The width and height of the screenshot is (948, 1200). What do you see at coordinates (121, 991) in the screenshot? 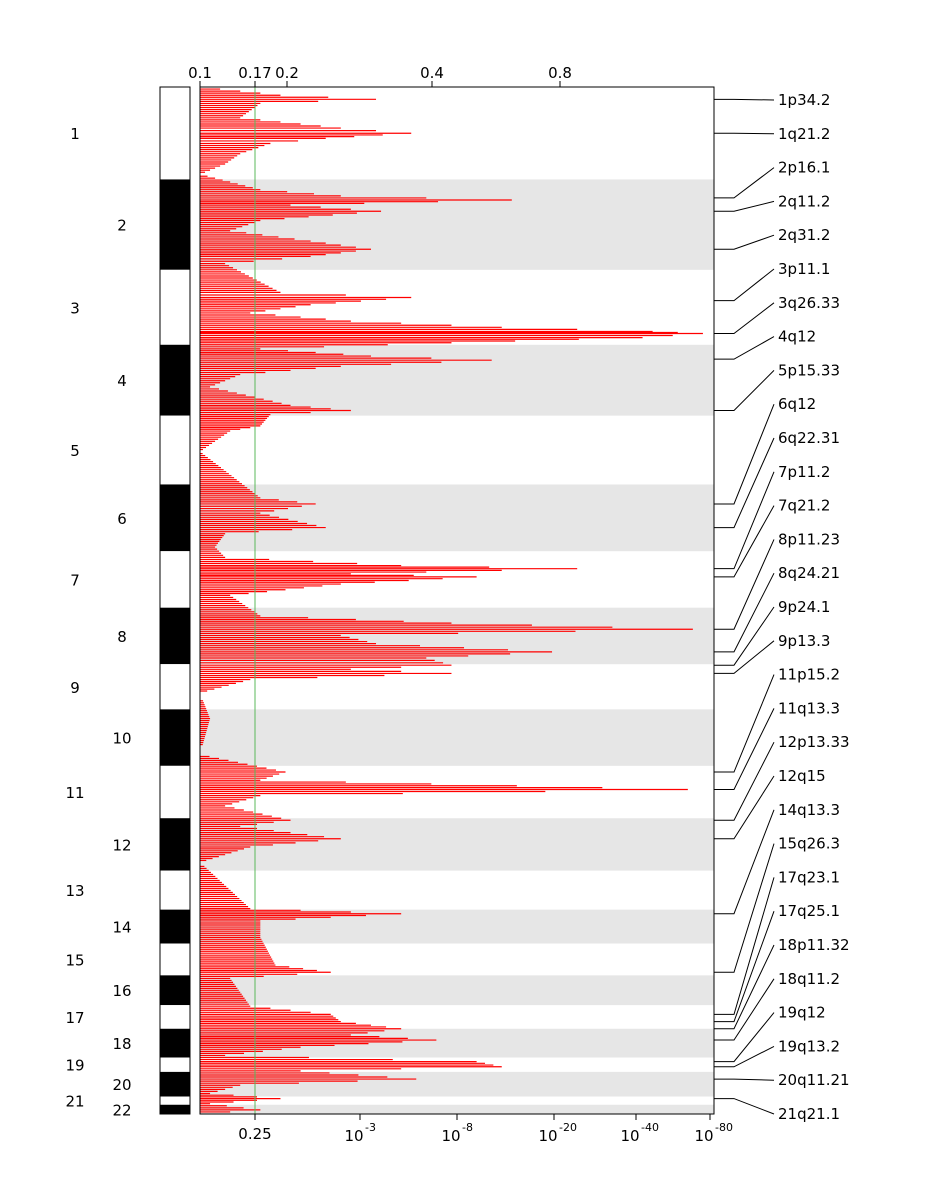
I see `chromosome-label-16: 16` at bounding box center [121, 991].